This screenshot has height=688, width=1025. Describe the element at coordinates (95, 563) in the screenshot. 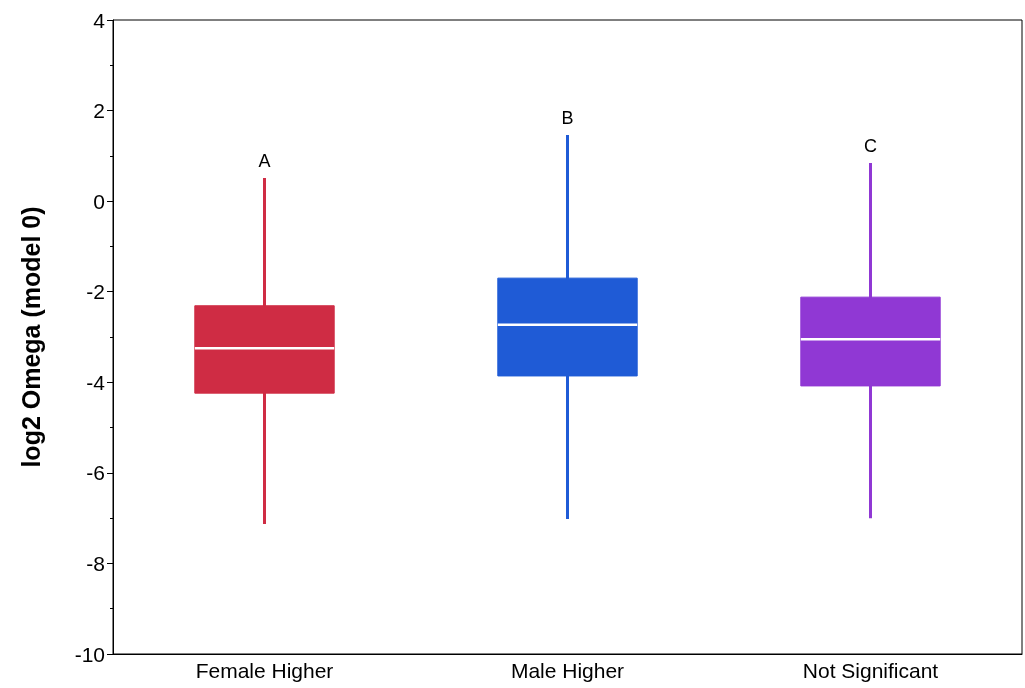

I see `y-tick-label: -8` at that location.